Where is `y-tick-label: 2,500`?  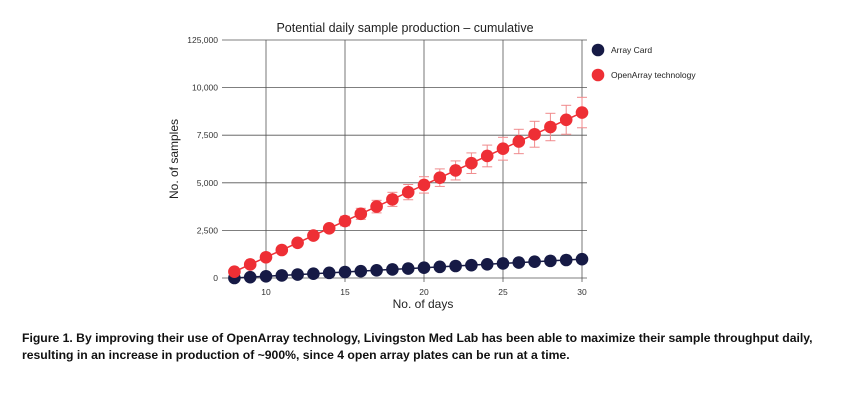 y-tick-label: 2,500 is located at coordinates (208, 230).